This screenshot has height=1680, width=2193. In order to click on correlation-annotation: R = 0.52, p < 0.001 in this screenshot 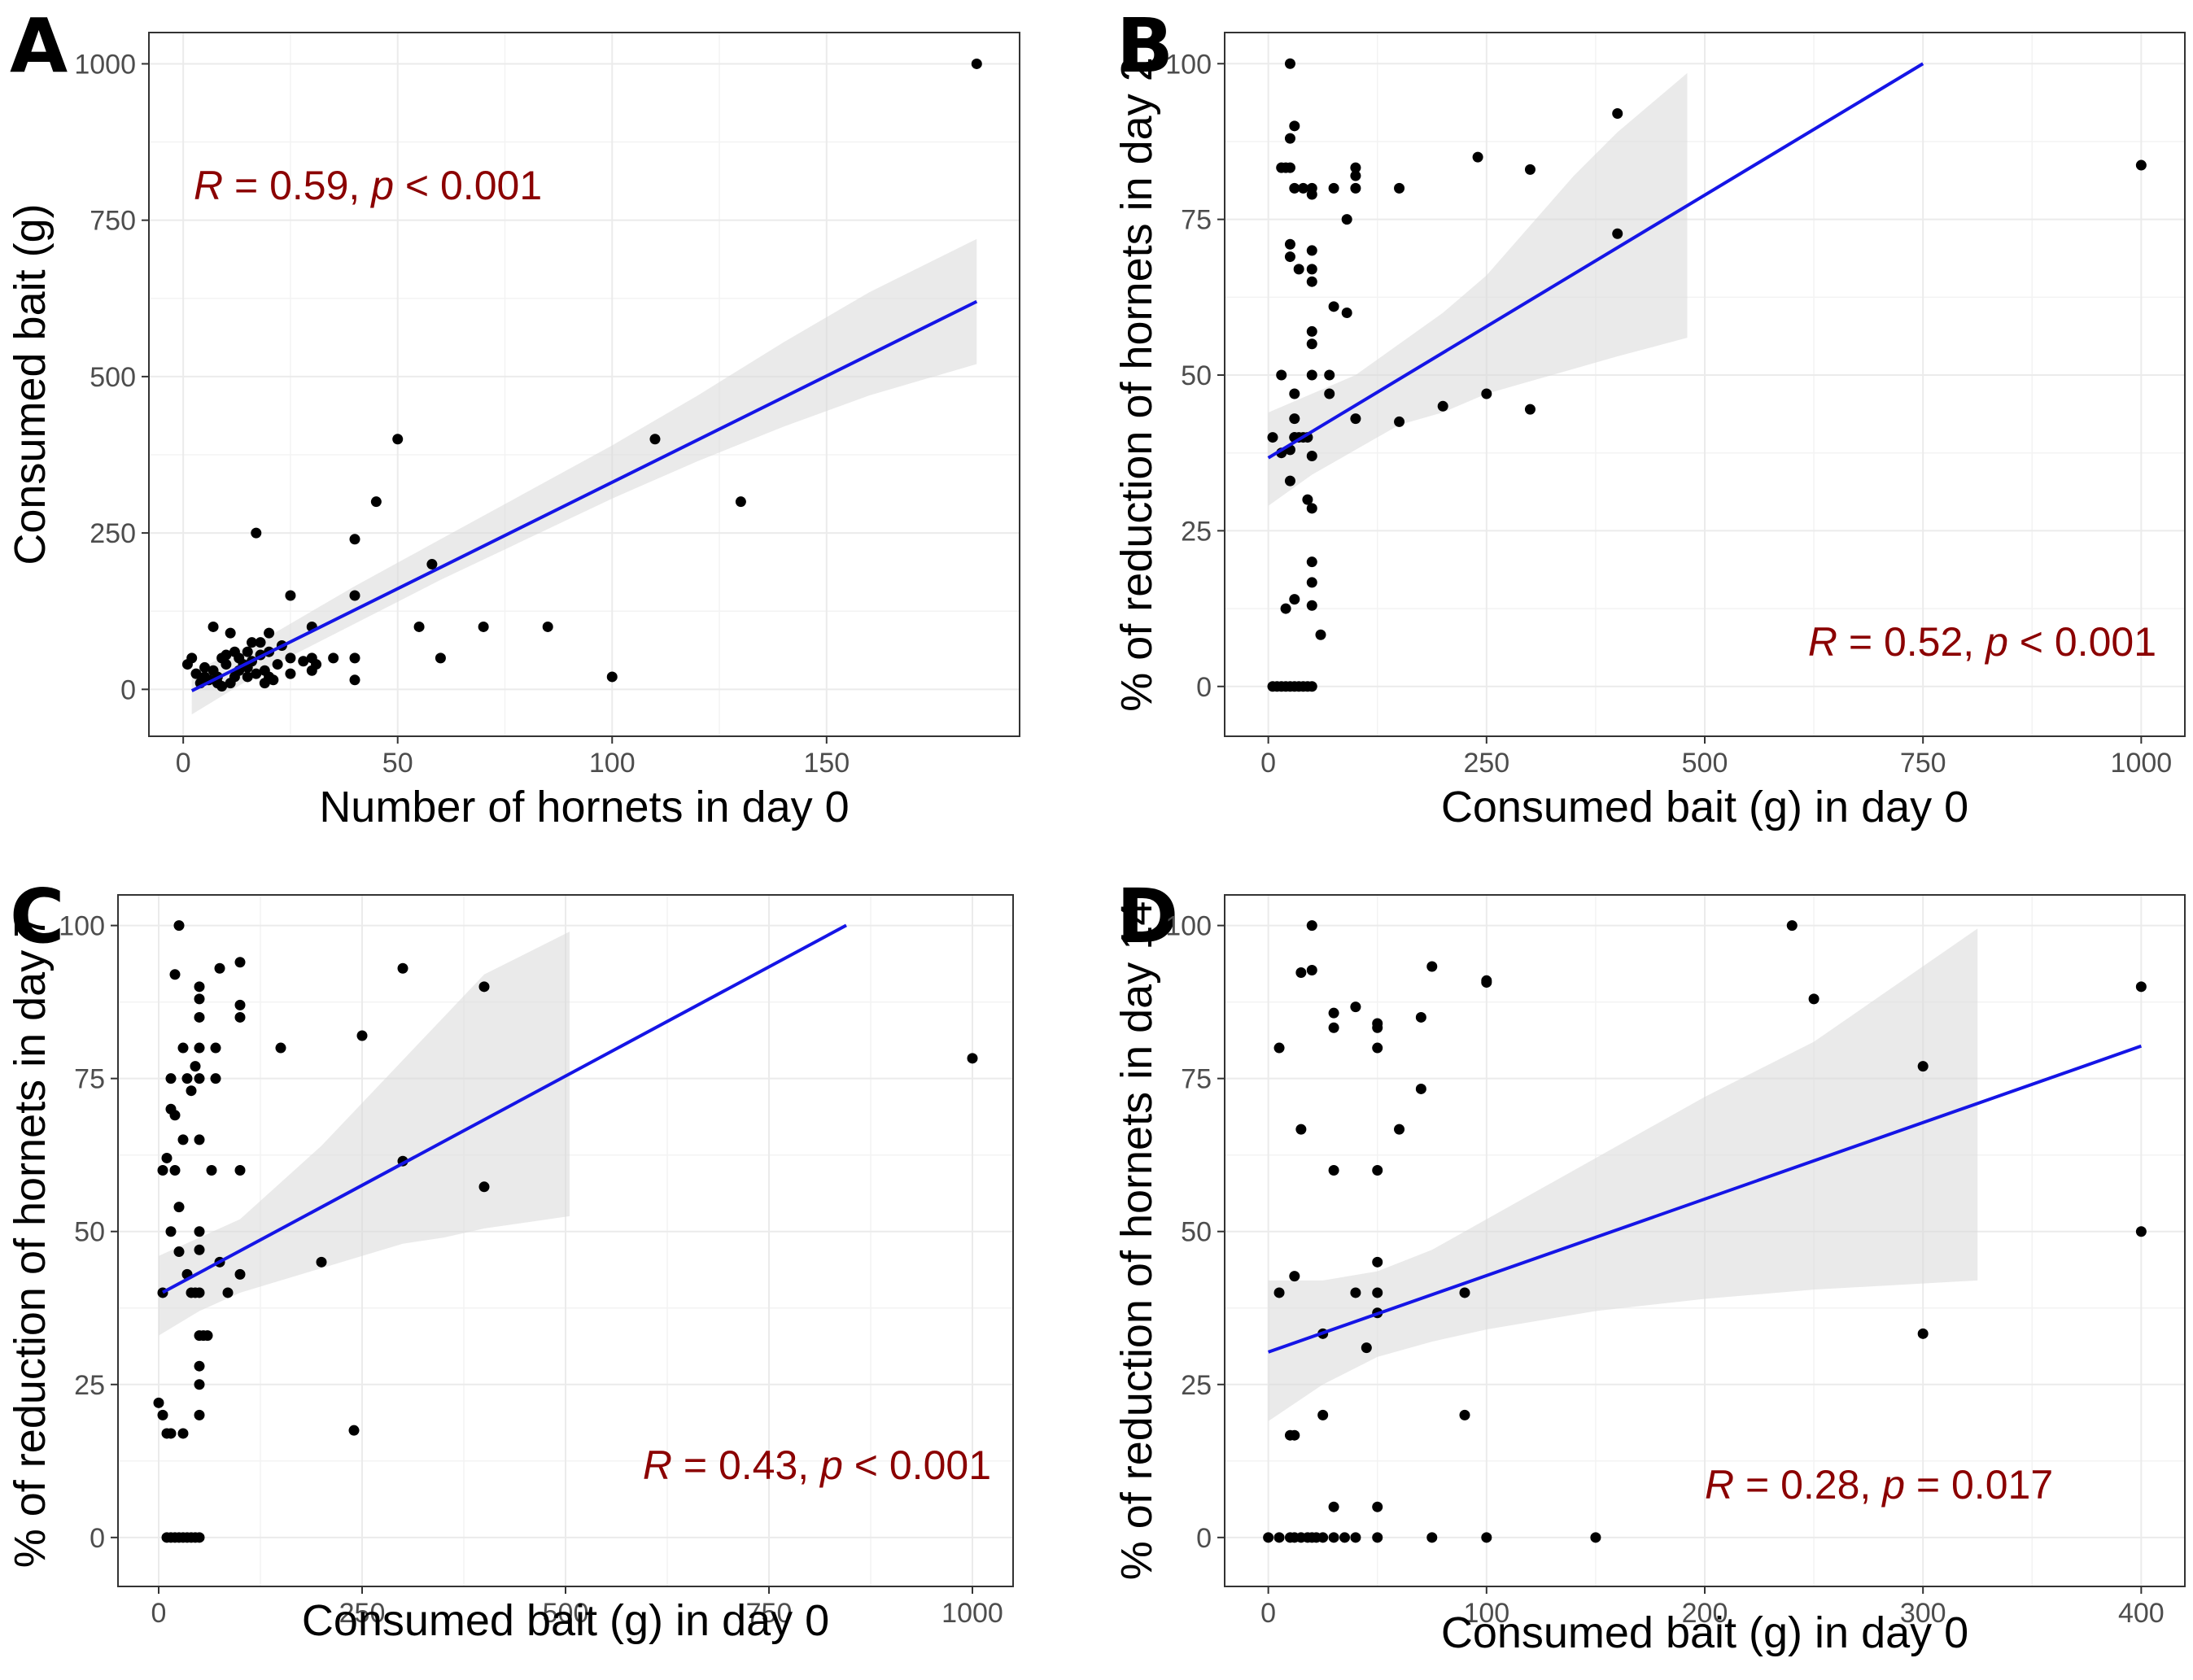, I will do `click(1982, 642)`.